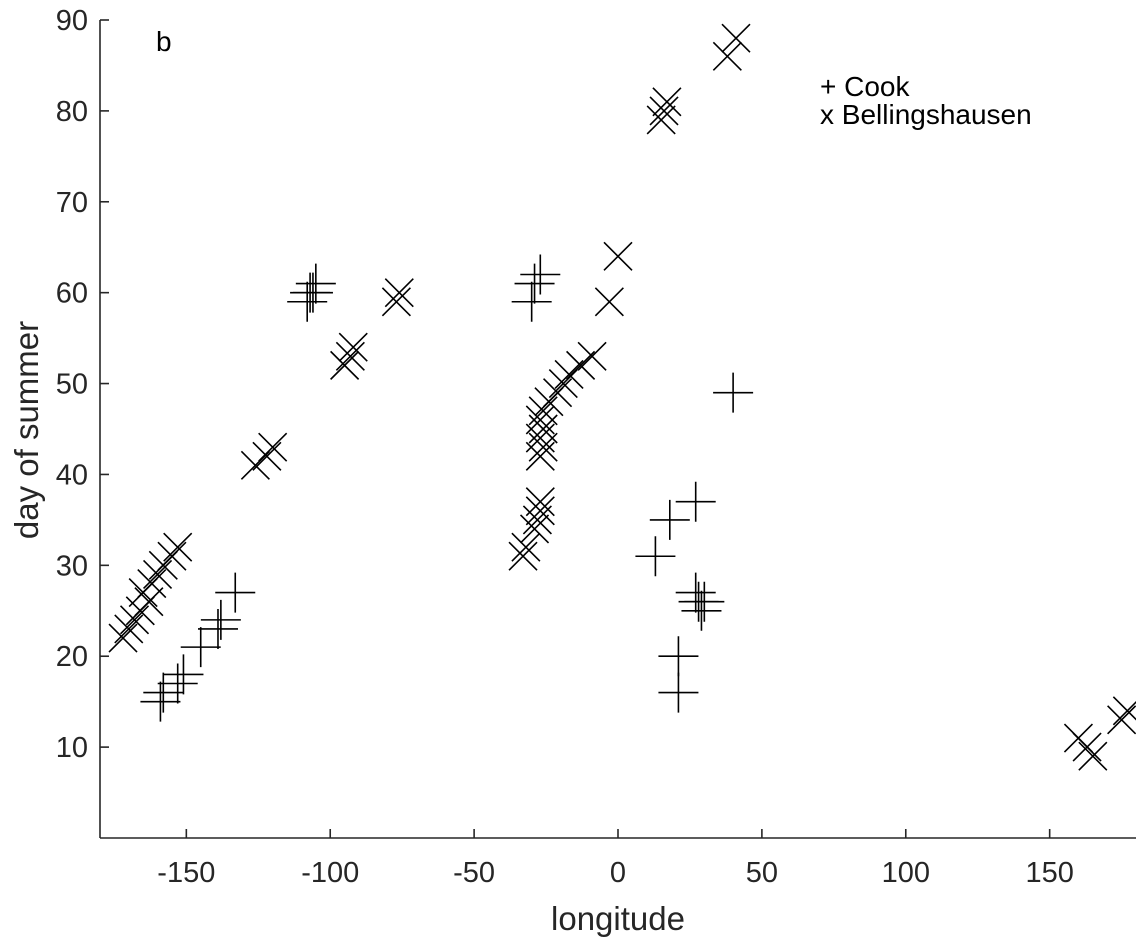  What do you see at coordinates (1049, 873) in the screenshot?
I see `x-tick-label: 150` at bounding box center [1049, 873].